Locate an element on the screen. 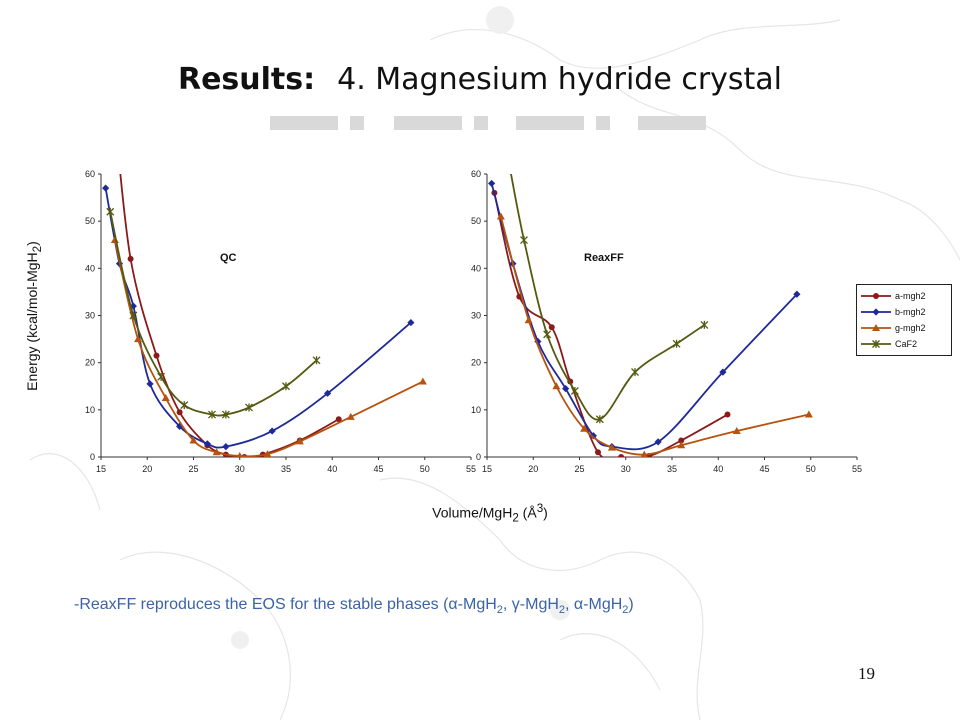  legend-label: g-mgh2 is located at coordinates (910, 328).